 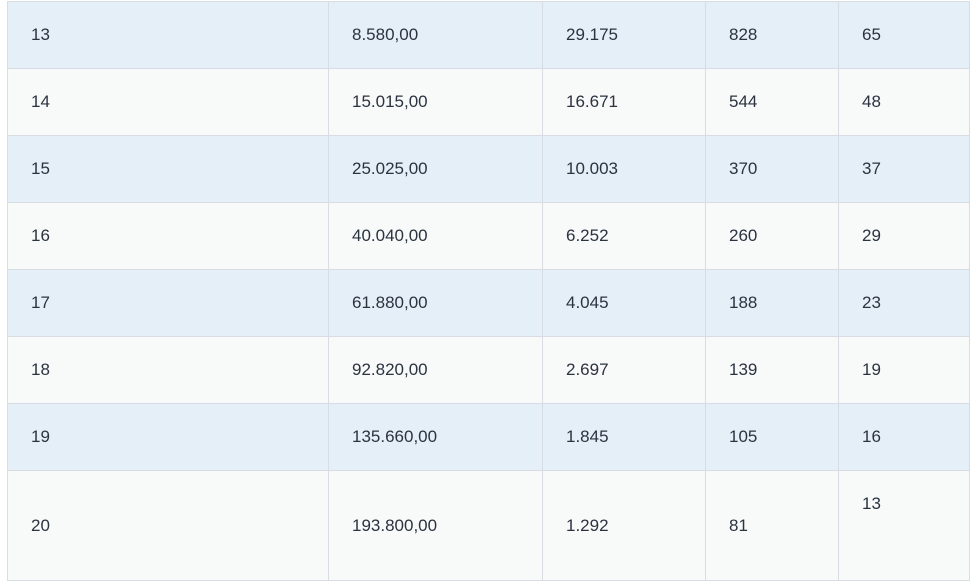 What do you see at coordinates (168, 169) in the screenshot?
I see `table-cell: 15` at bounding box center [168, 169].